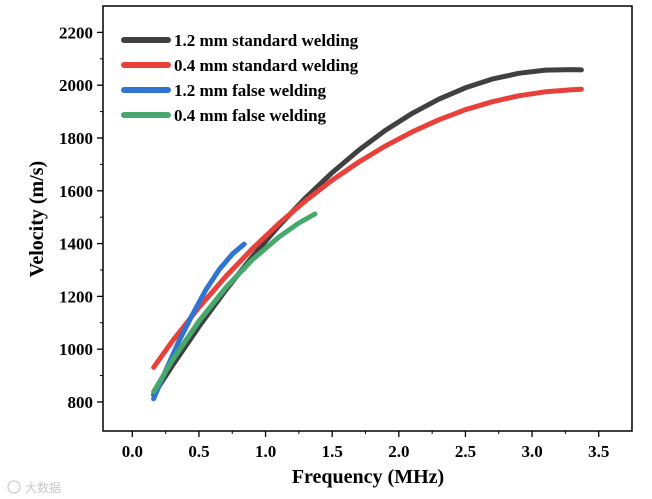  I want to click on x-tick-label: 1.0, so click(265, 451).